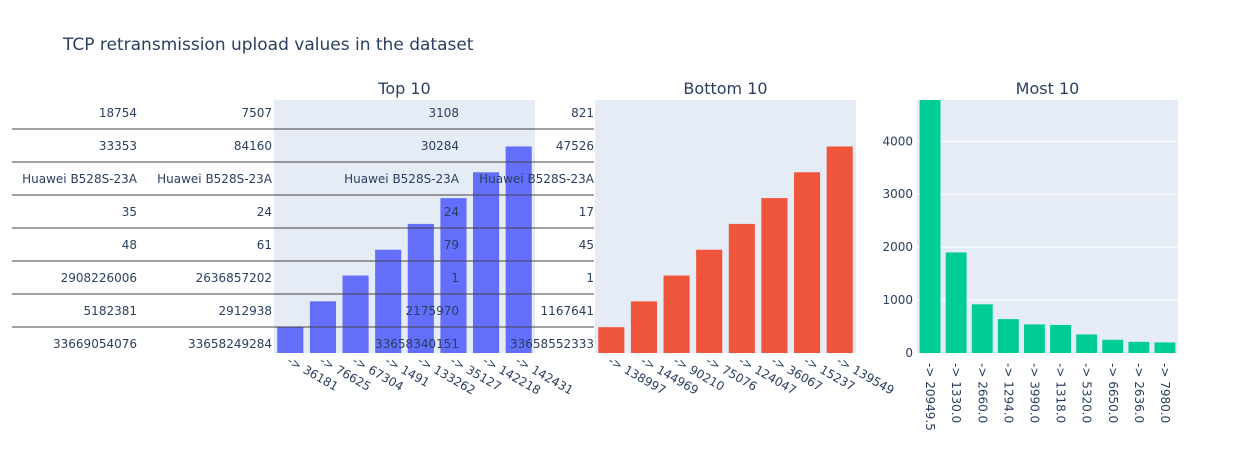 The height and width of the screenshot is (450, 1258). I want to click on y-tick-label: 3000, so click(897, 194).